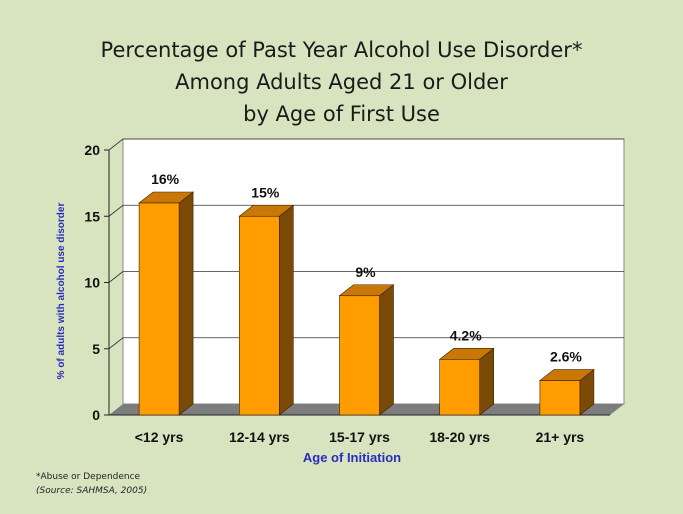 Image resolution: width=683 pixels, height=514 pixels. I want to click on x-tick-label-2: 15-17 yrs, so click(359, 437).